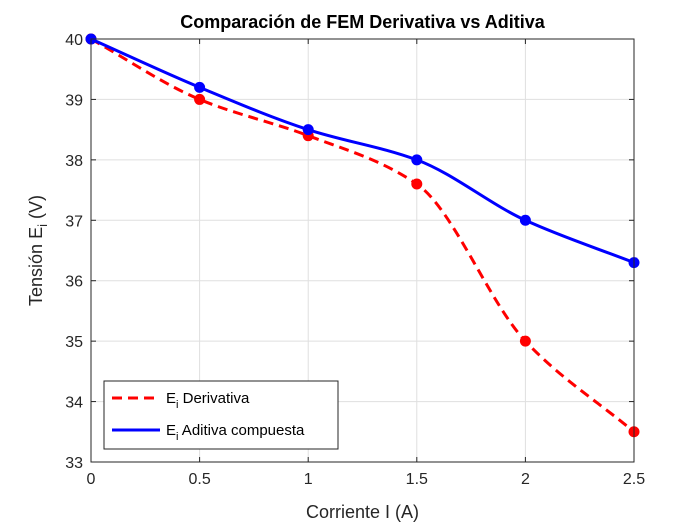  Describe the element at coordinates (36, 209) in the screenshot. I see `y-axis-label-tail: (V)` at that location.